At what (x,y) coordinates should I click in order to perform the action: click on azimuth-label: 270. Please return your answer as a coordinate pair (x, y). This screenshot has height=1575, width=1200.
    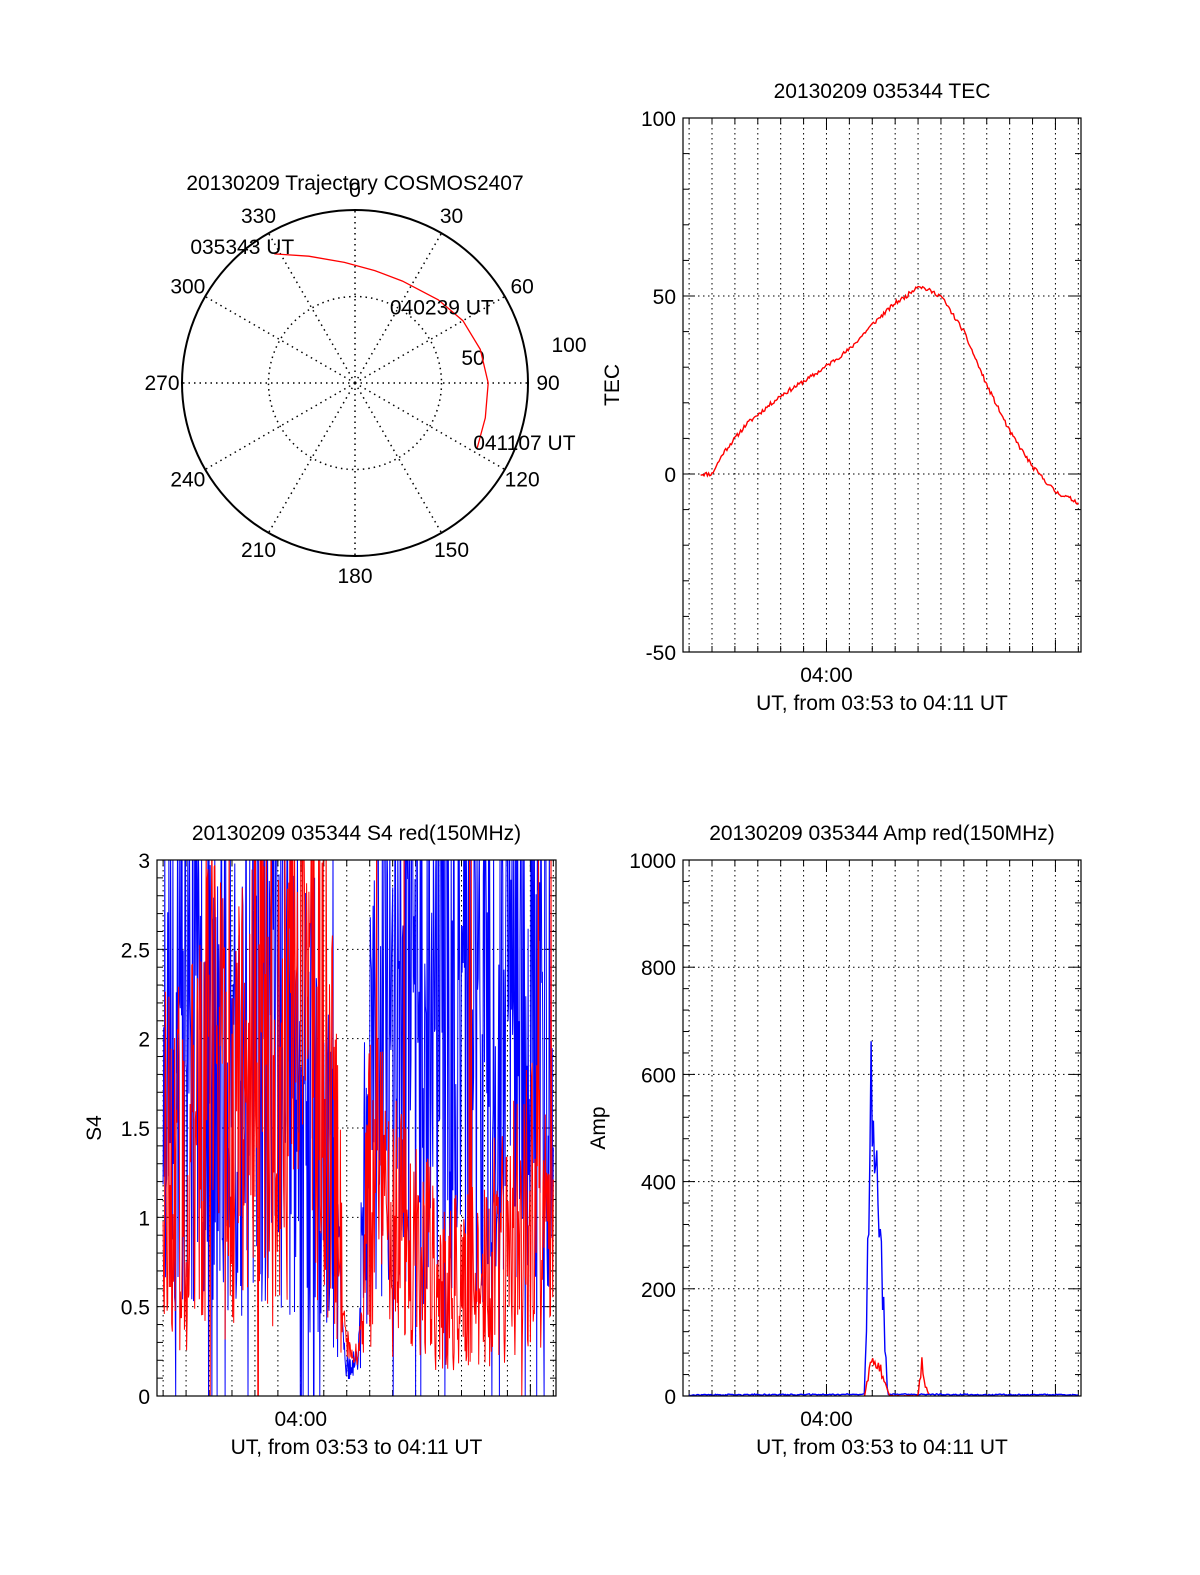
    Looking at the image, I should click on (161, 383).